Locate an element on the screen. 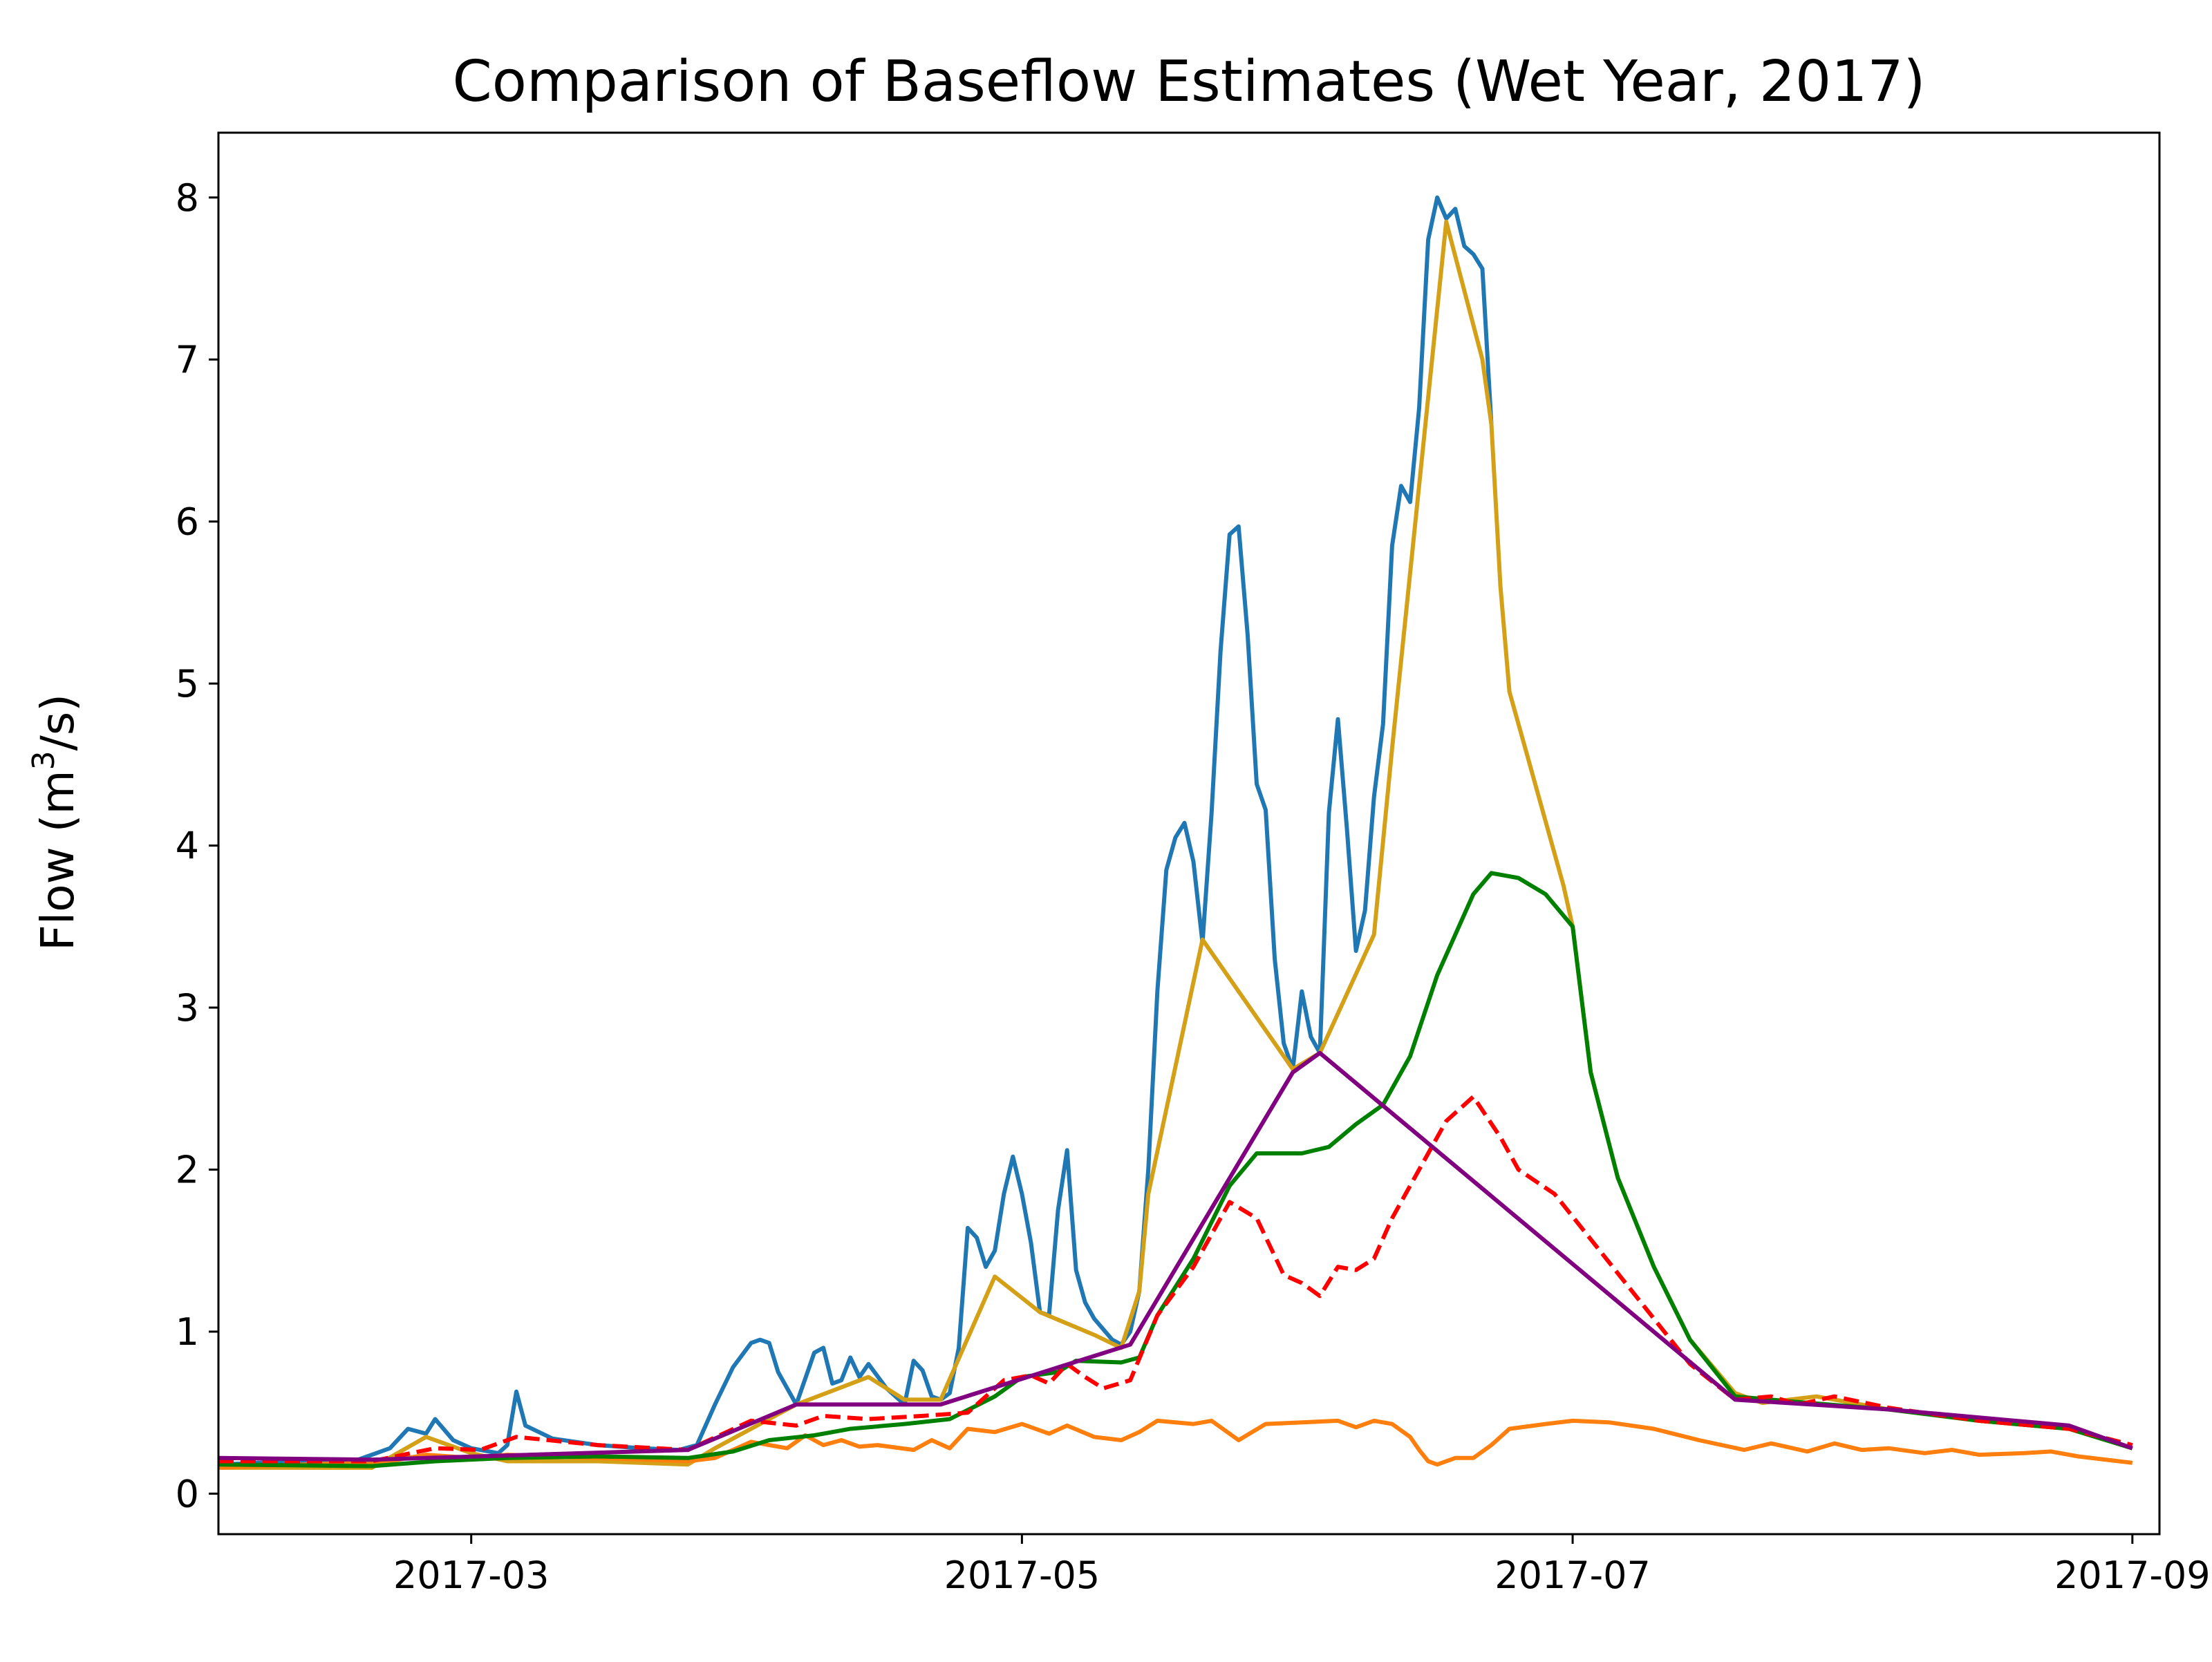  y-axis-label-suffix: /s) is located at coordinates (57, 722).